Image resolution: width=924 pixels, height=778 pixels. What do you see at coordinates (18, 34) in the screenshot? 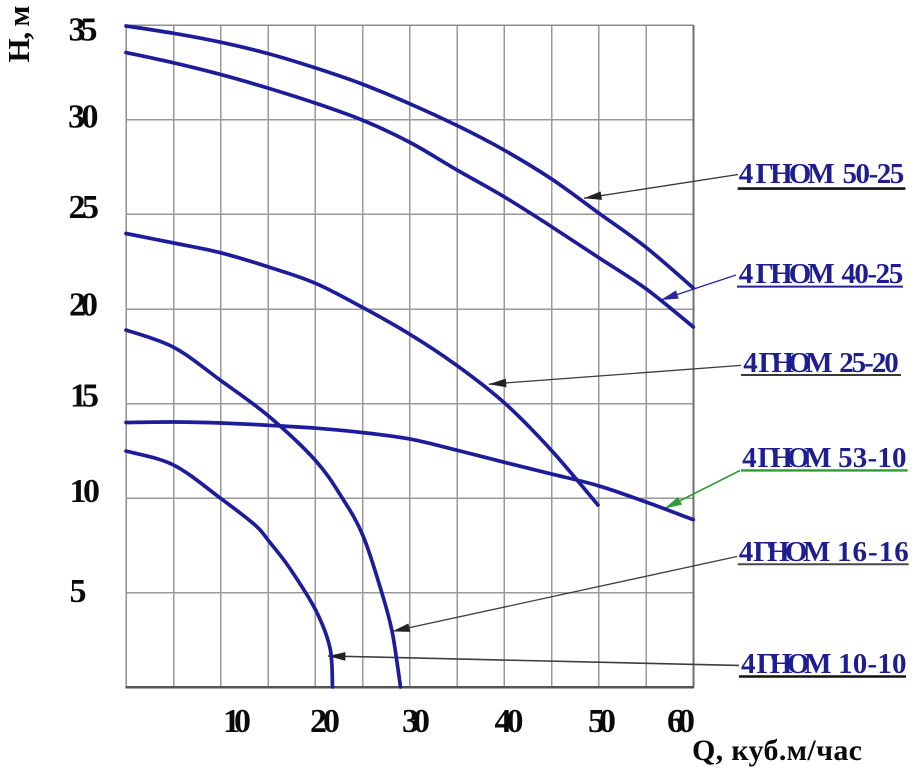
I see `svg-text: Н, м` at bounding box center [18, 34].